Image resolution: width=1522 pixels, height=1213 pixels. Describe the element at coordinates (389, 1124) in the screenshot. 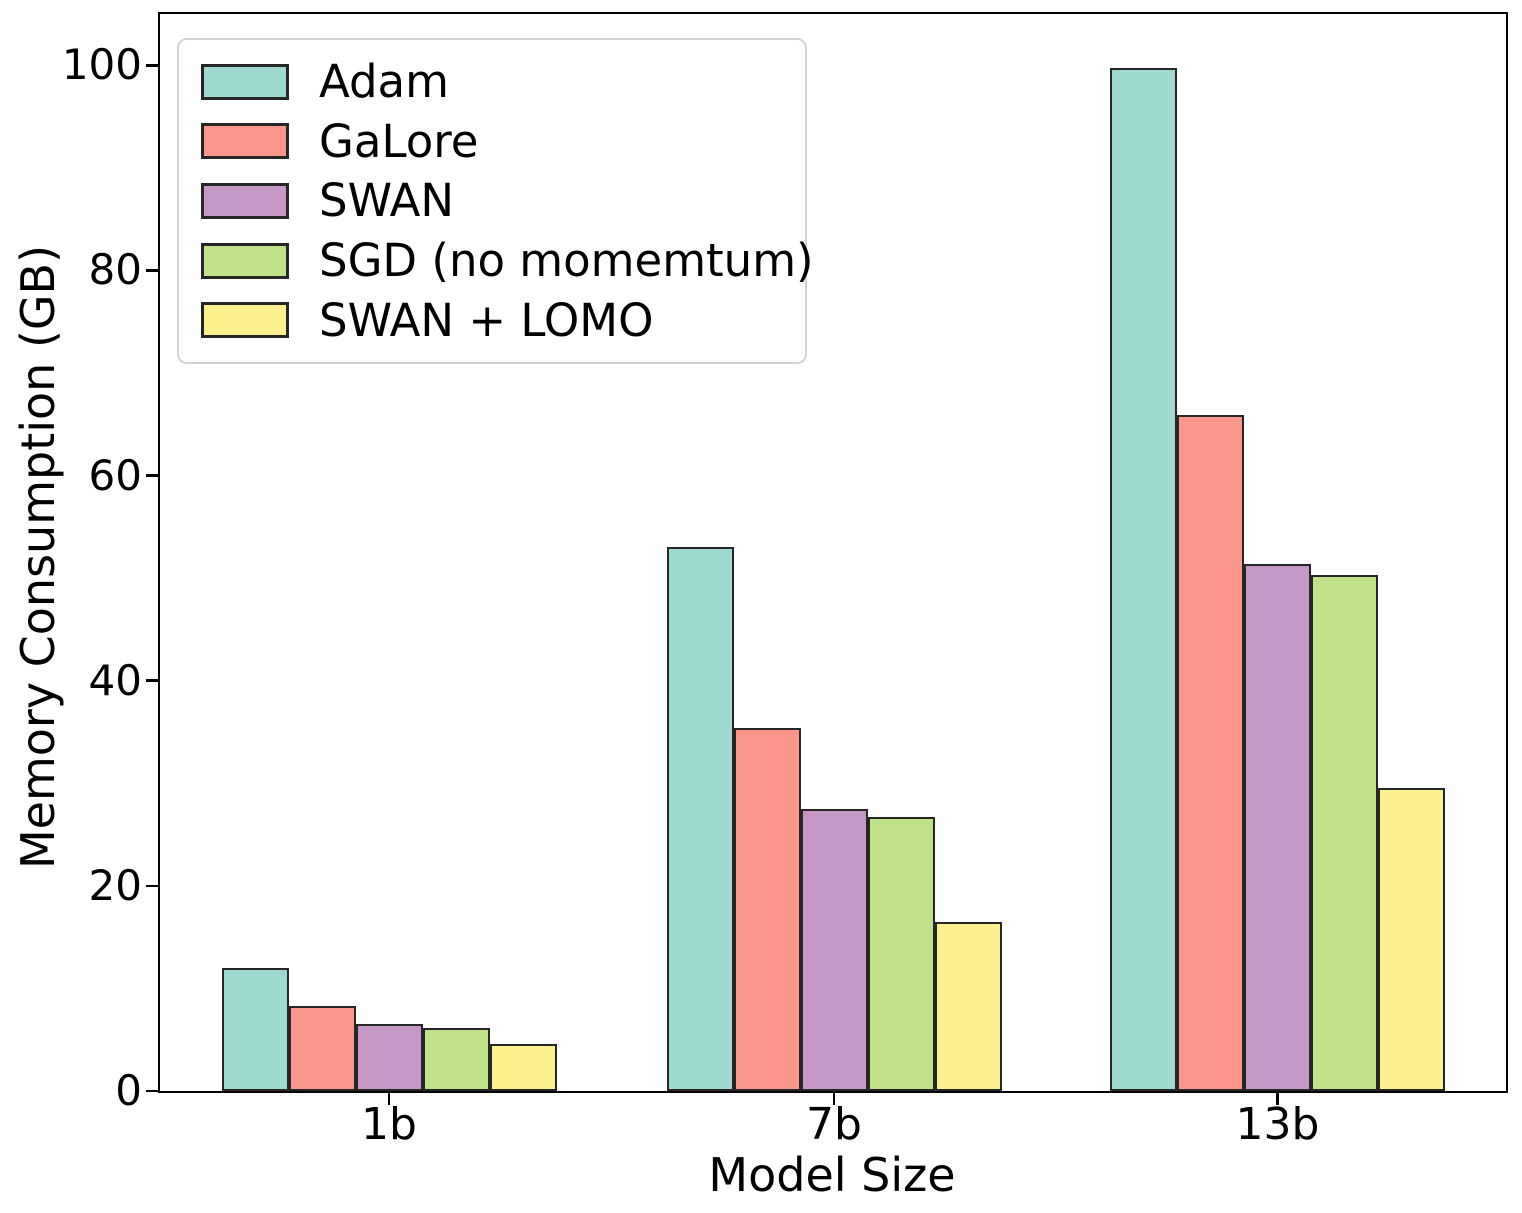

I see `x-tick-label: 1b` at that location.